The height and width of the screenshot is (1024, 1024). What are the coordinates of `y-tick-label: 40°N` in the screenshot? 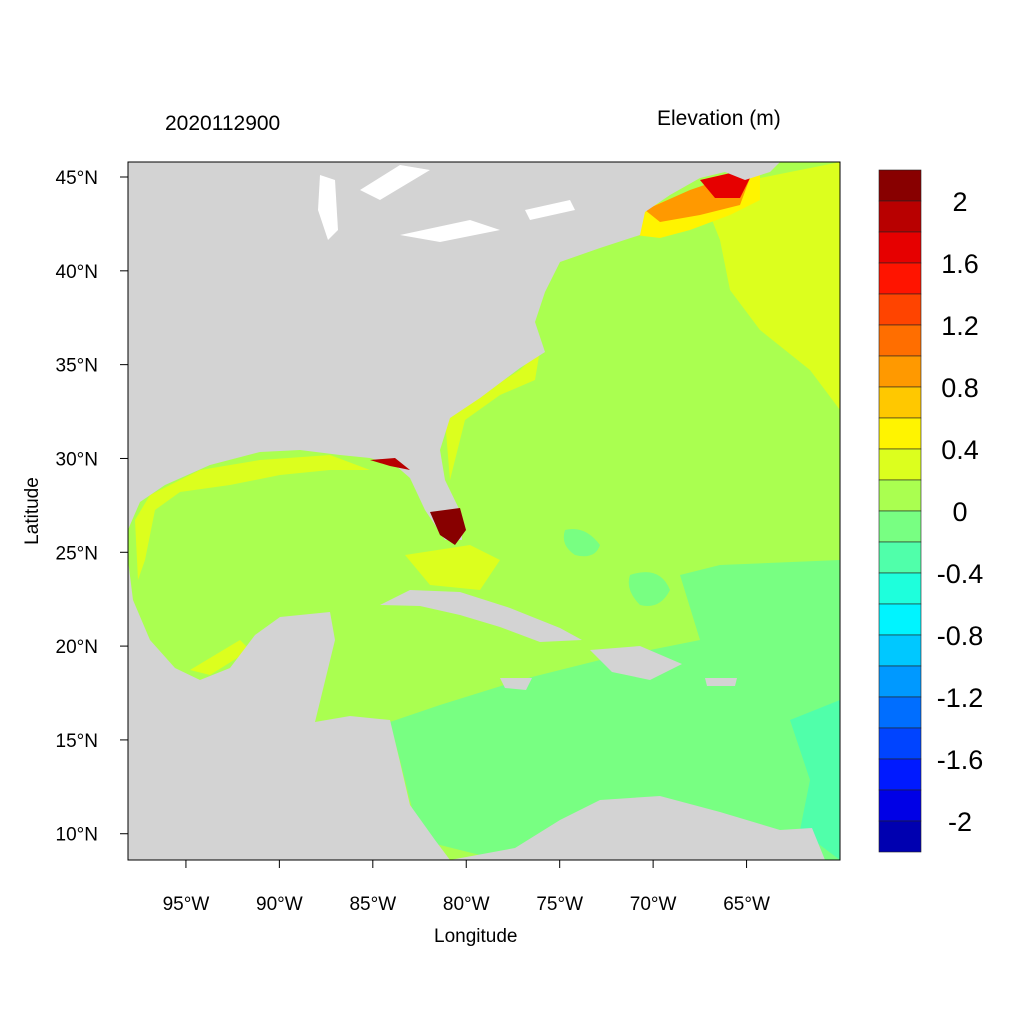 It's located at (77, 272).